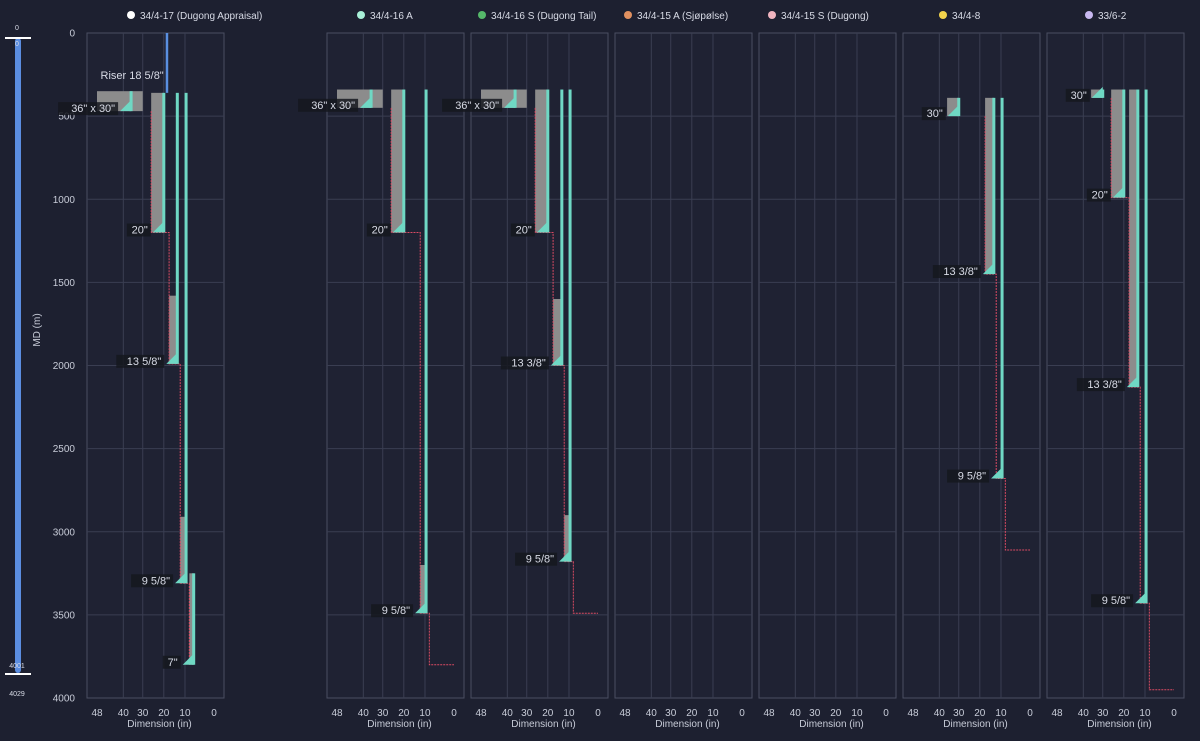  I want to click on legend-item: 33/6-2, so click(1106, 16).